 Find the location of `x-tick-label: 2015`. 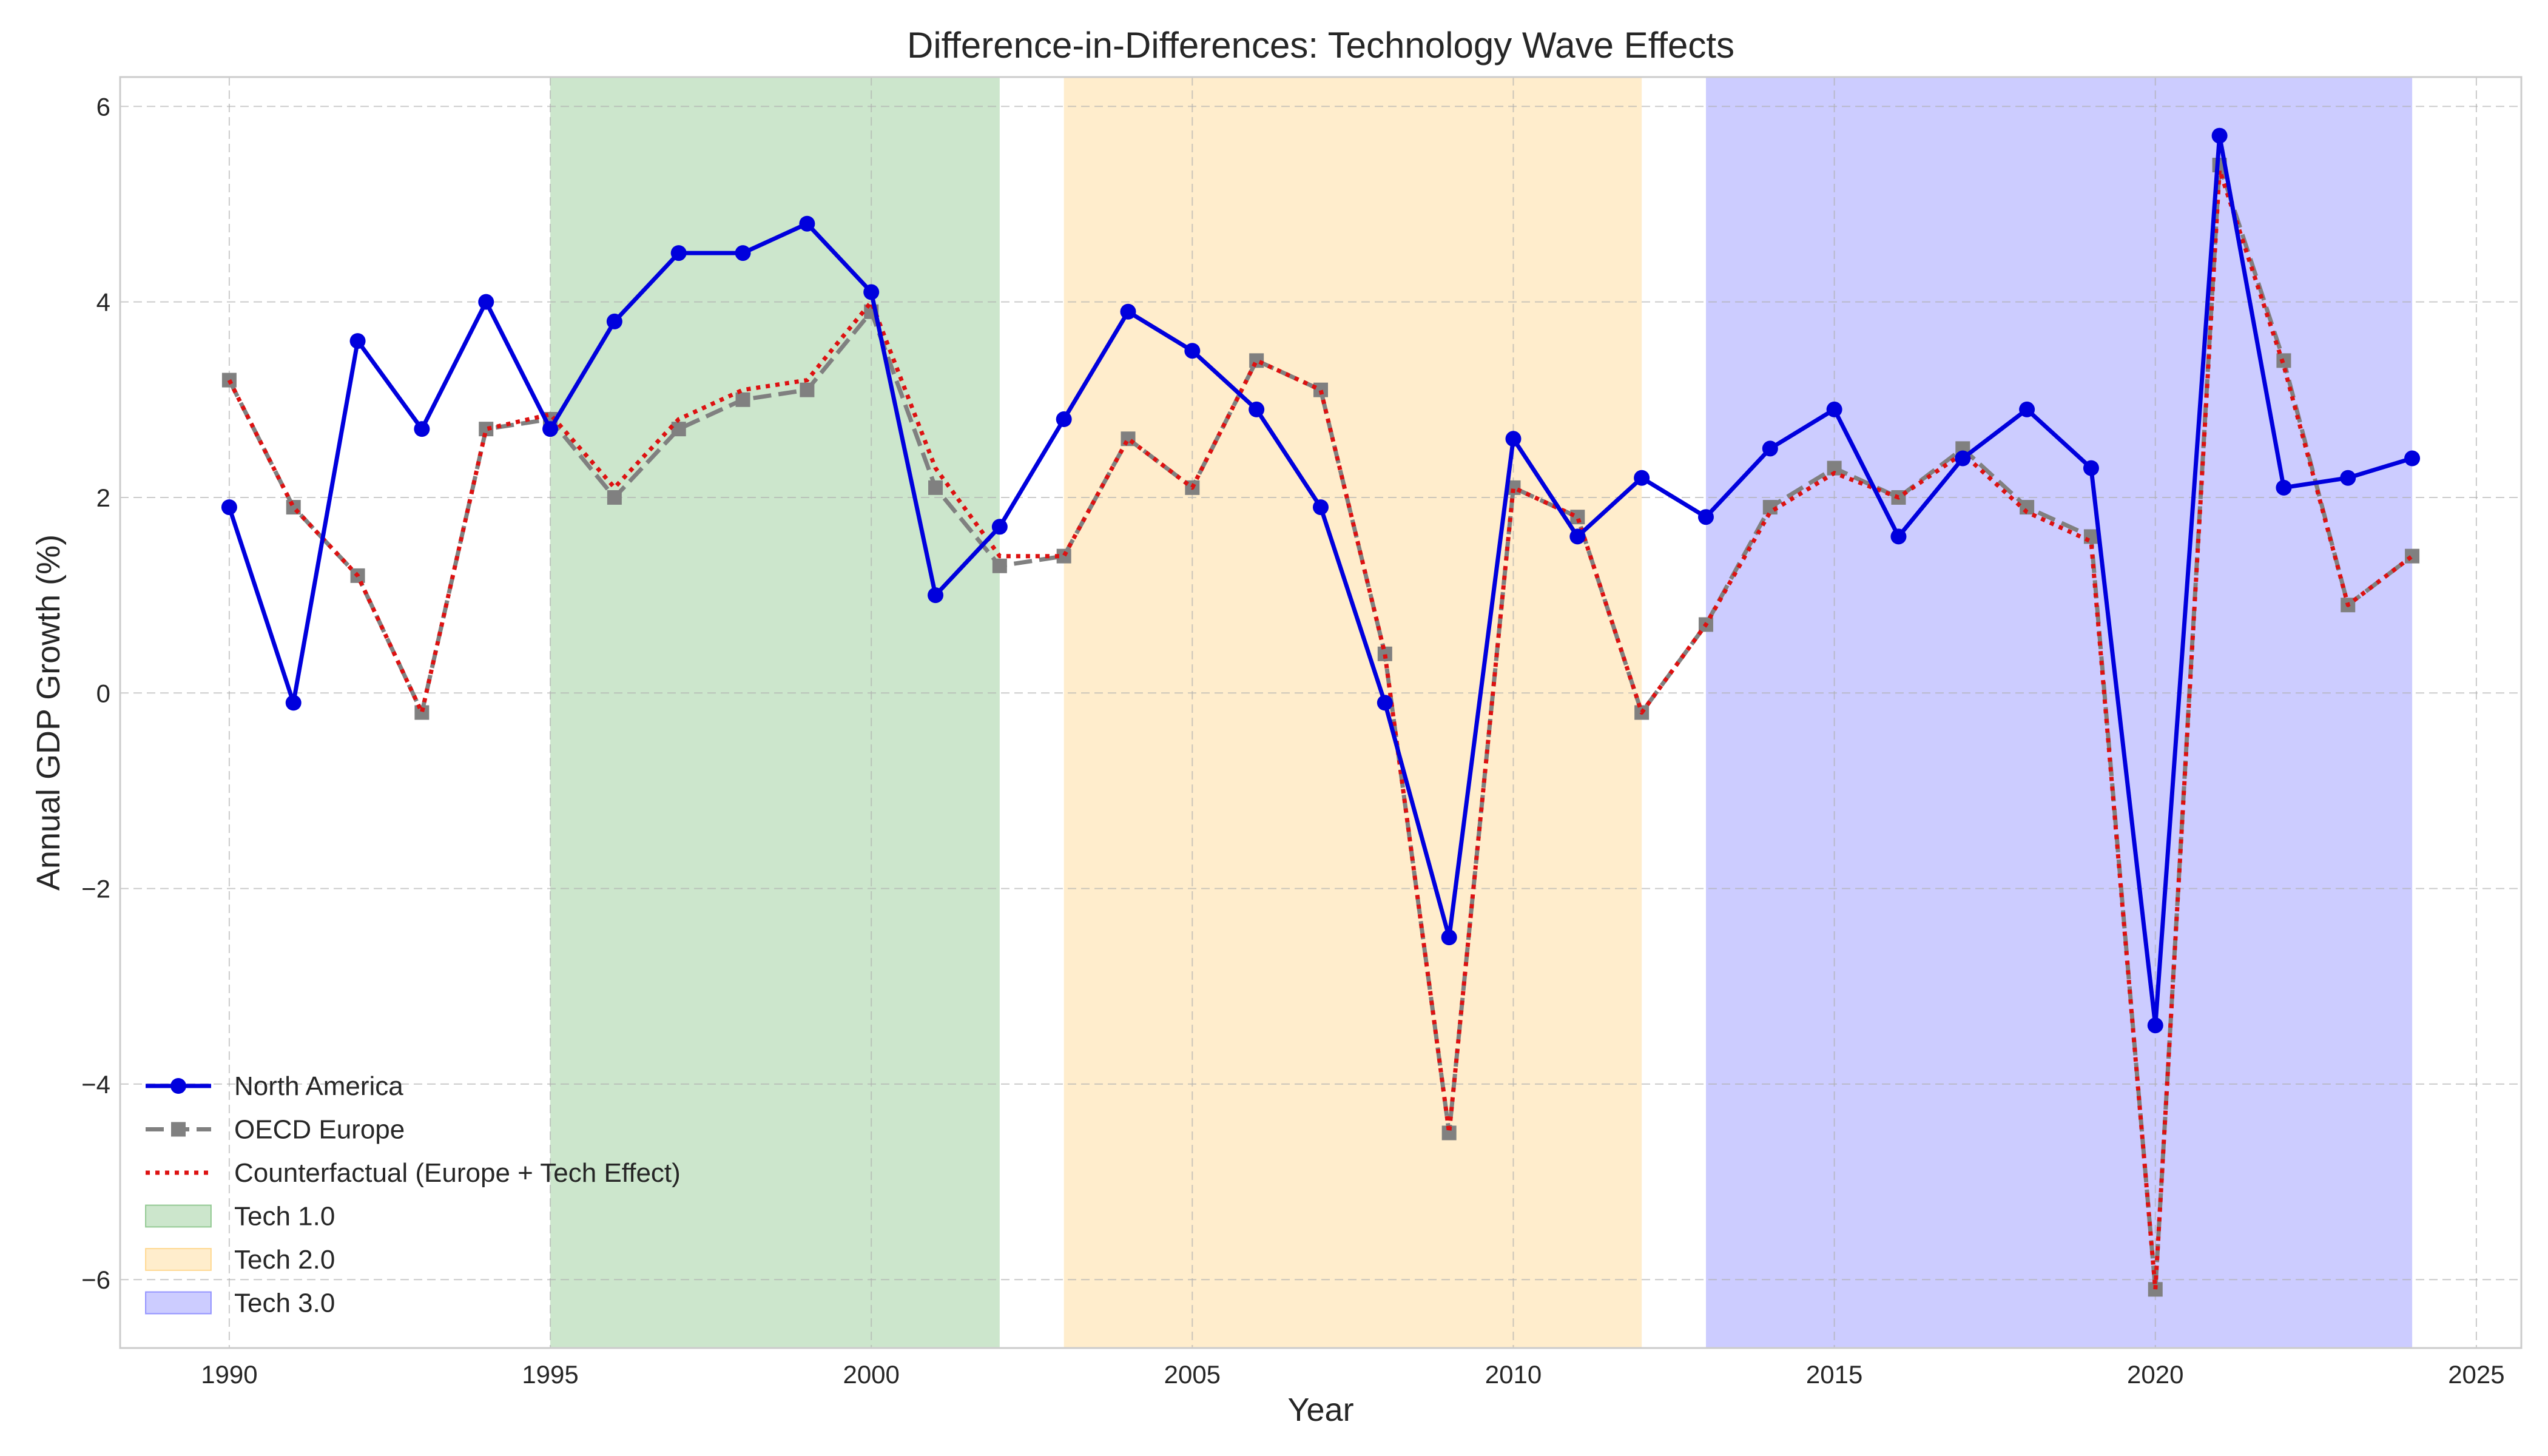

x-tick-label: 2015 is located at coordinates (1834, 1374).